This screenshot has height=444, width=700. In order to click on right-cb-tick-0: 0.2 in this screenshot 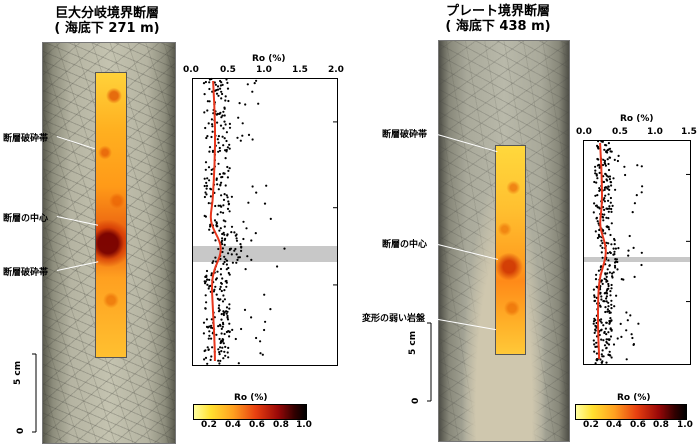, I will do `click(591, 425)`.